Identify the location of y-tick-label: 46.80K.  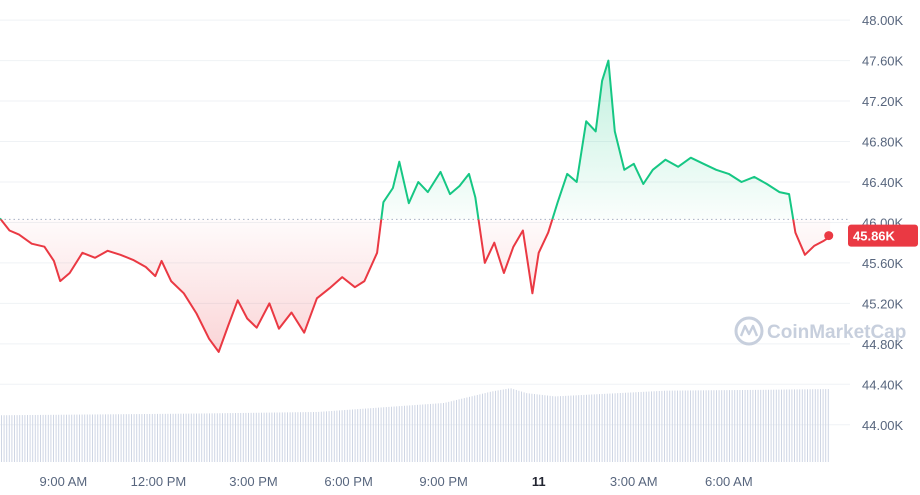
(883, 142).